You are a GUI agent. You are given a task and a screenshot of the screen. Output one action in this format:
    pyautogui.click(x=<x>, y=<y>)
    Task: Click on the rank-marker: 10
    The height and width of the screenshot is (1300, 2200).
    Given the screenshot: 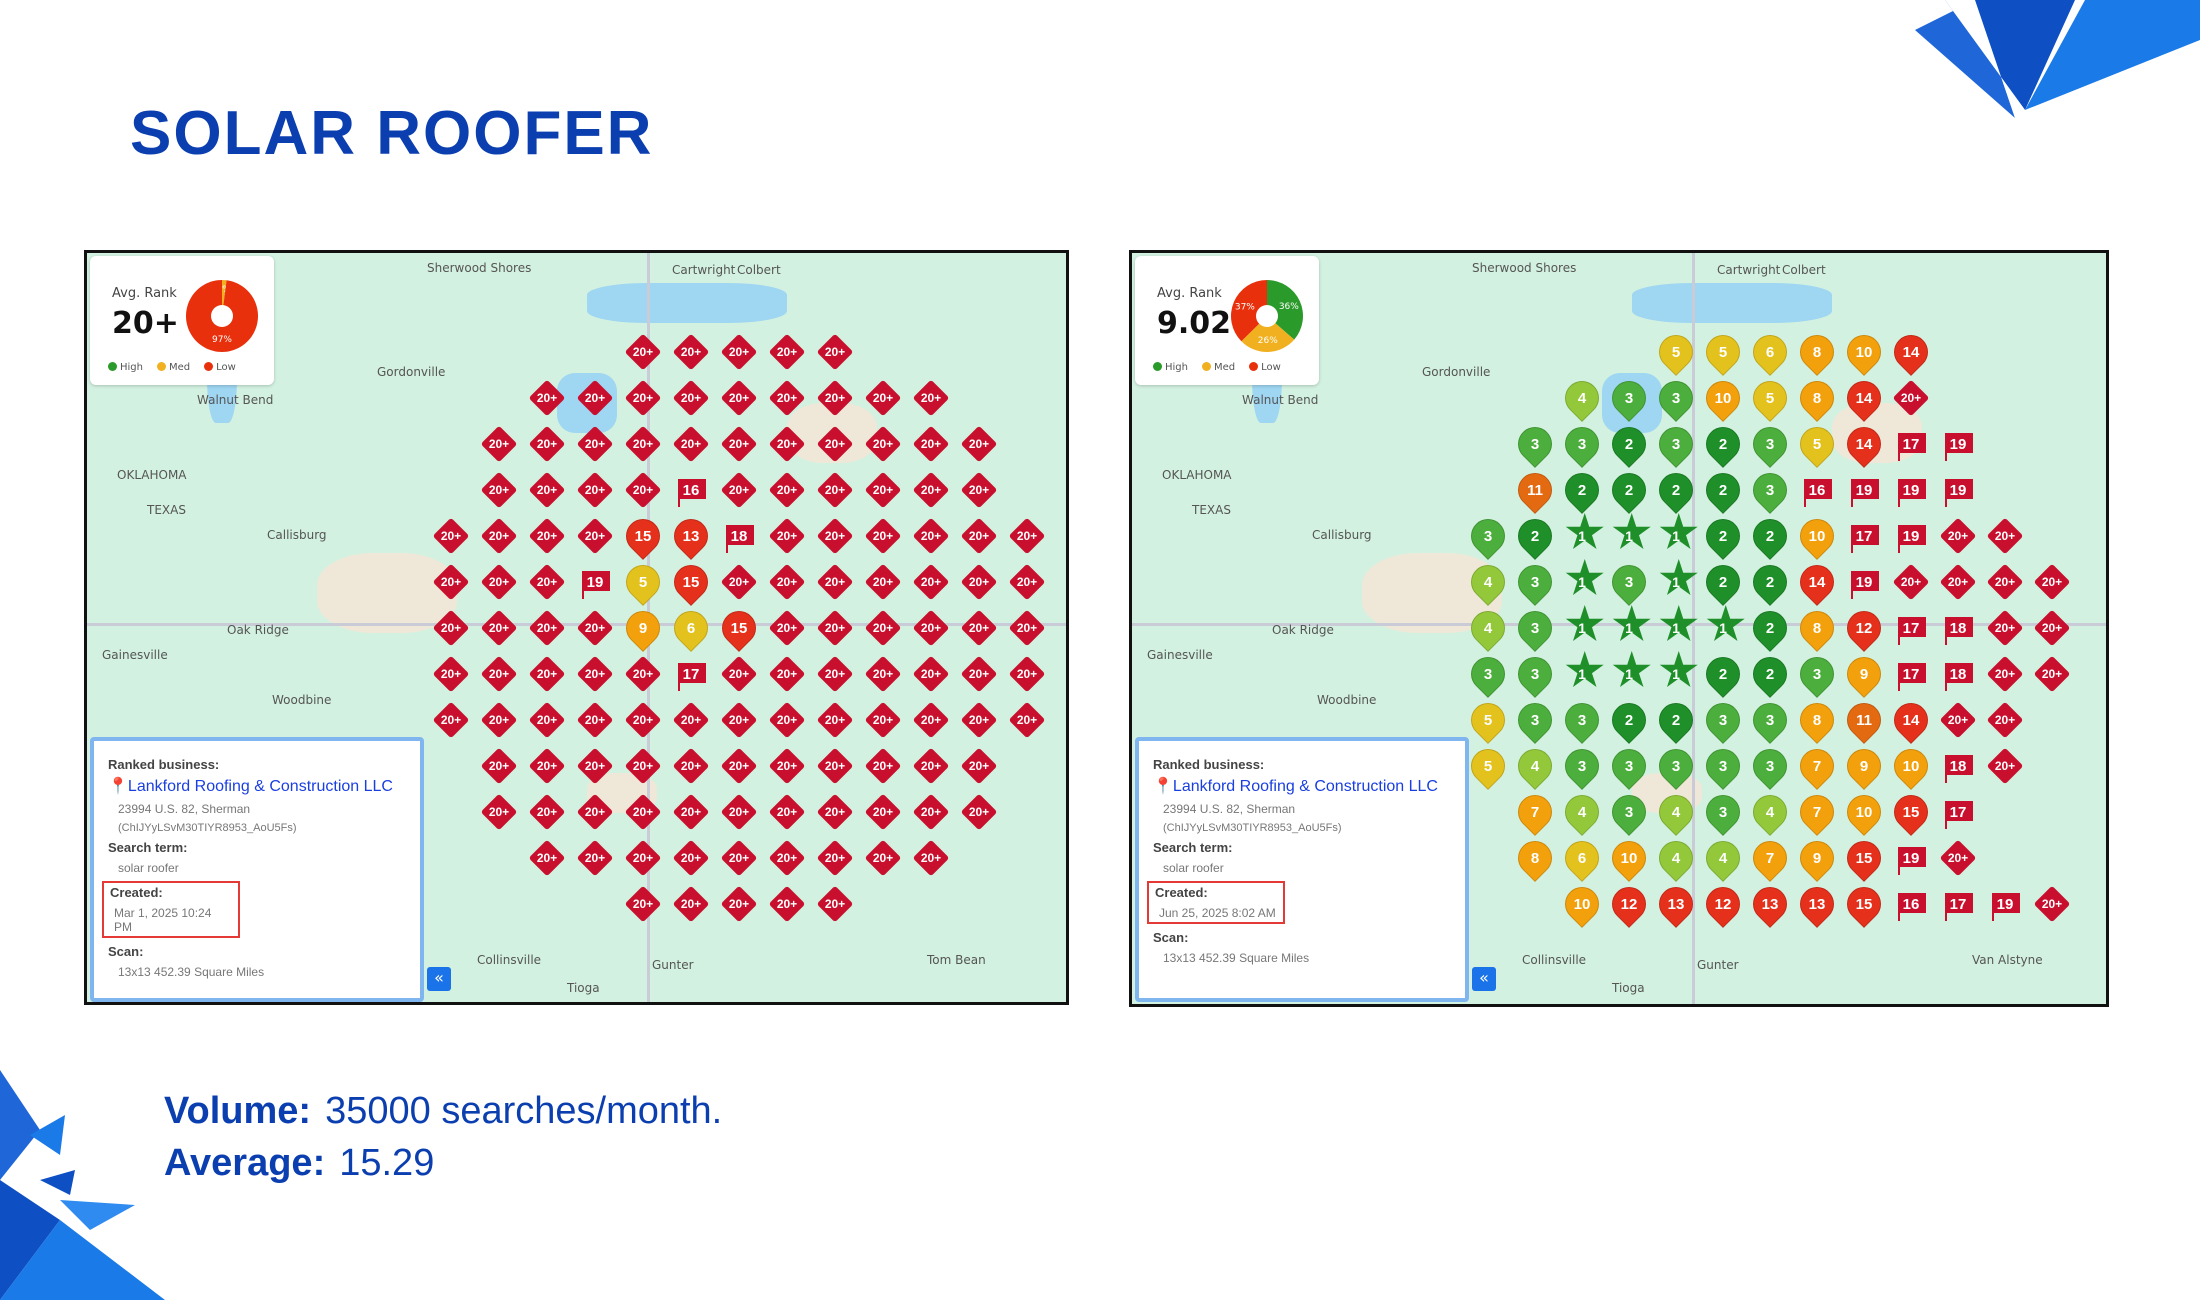 What is the action you would take?
    pyautogui.click(x=1582, y=904)
    